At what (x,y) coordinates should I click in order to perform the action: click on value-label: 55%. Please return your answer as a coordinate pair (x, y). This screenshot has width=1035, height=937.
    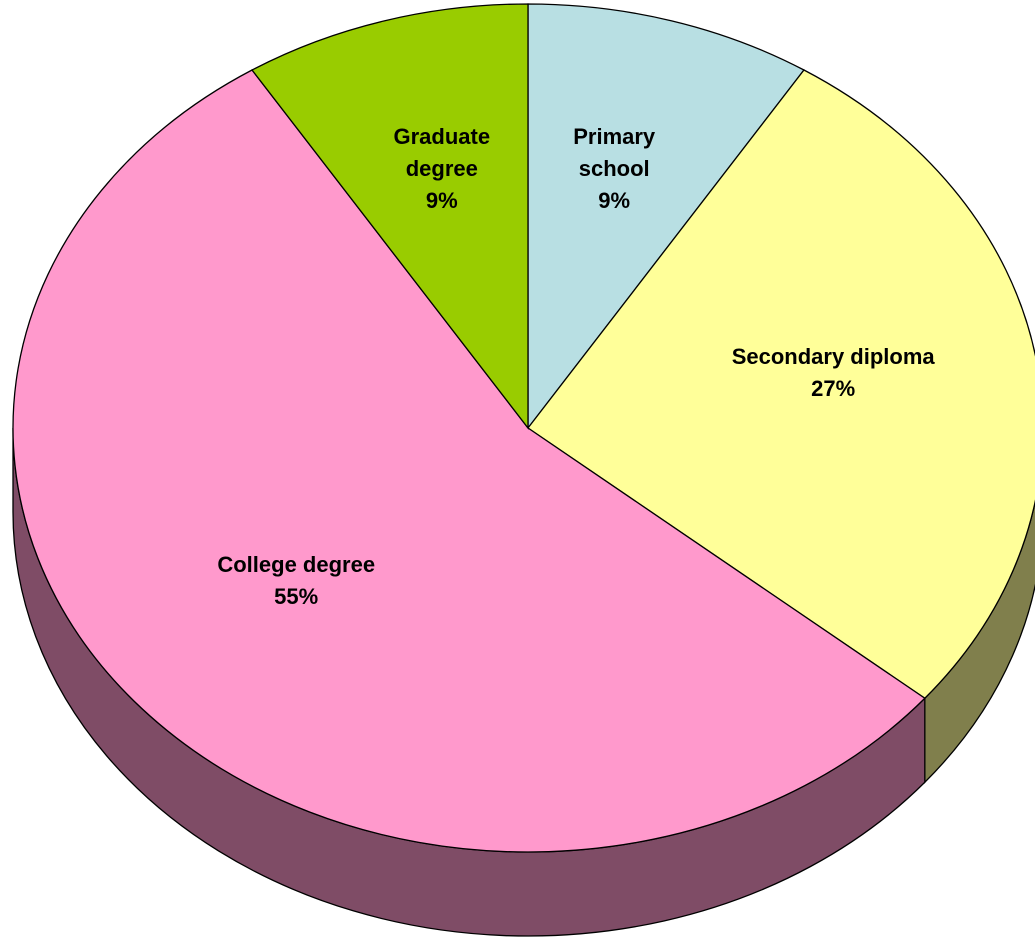
    Looking at the image, I should click on (296, 597).